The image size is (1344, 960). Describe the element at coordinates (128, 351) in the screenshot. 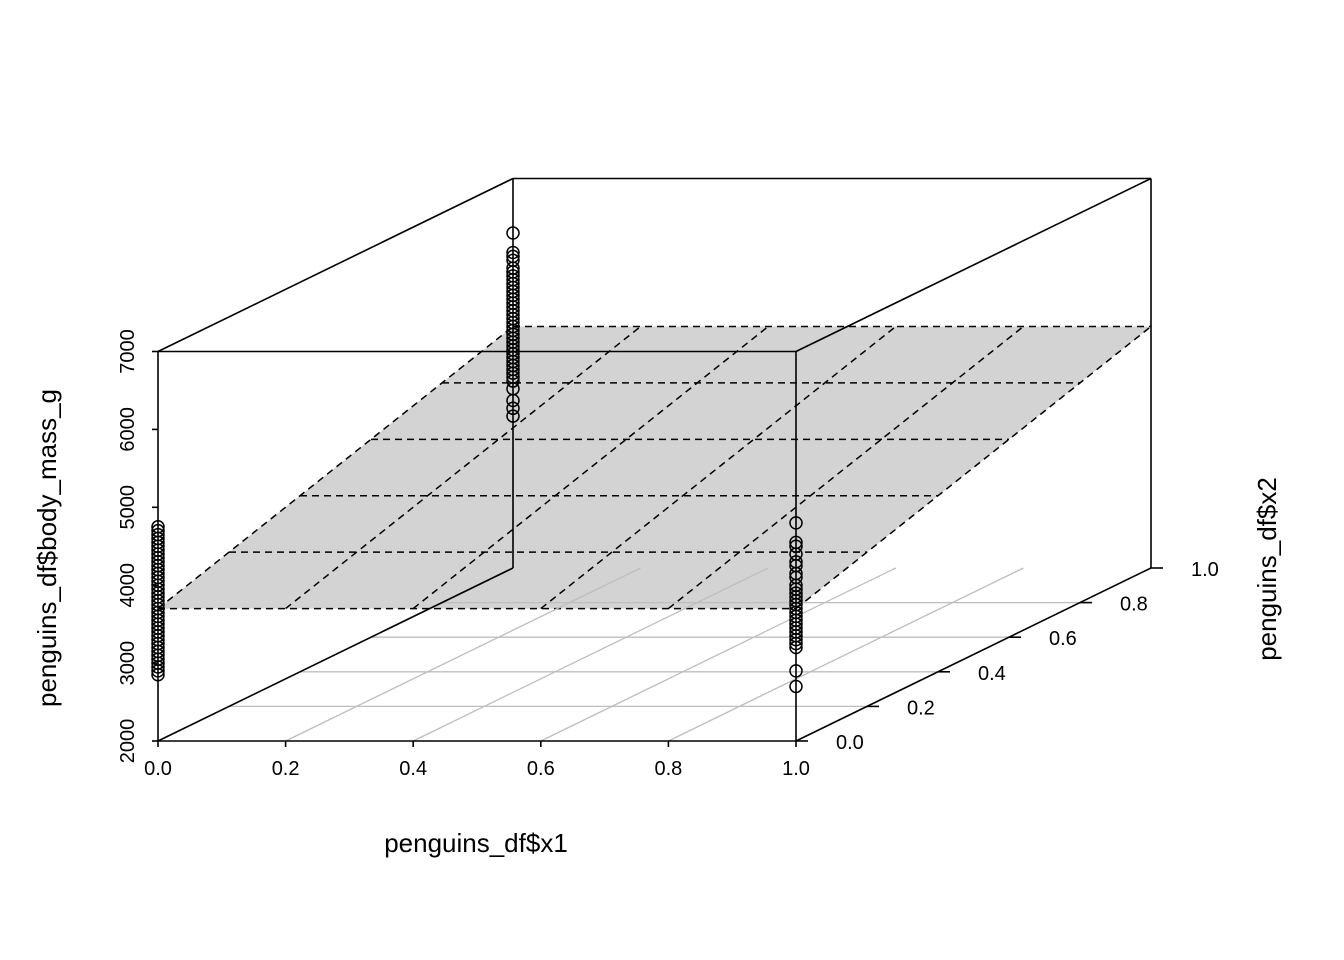

I see `z-tick-label: 7000` at that location.